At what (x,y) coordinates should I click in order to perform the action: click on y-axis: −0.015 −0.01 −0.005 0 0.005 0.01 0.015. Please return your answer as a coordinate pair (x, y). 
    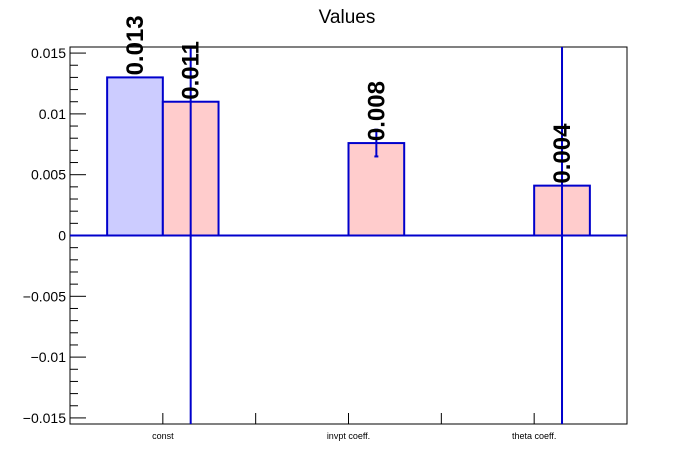
    Looking at the image, I should click on (54, 235).